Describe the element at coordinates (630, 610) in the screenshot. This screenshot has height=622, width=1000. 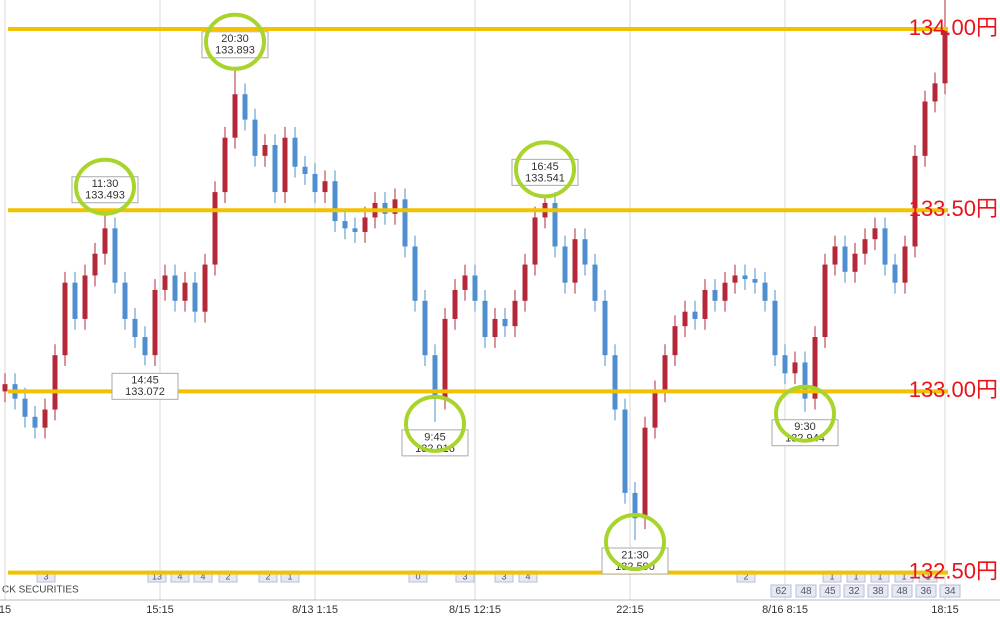
I see `x-tick-label: 22:15` at that location.